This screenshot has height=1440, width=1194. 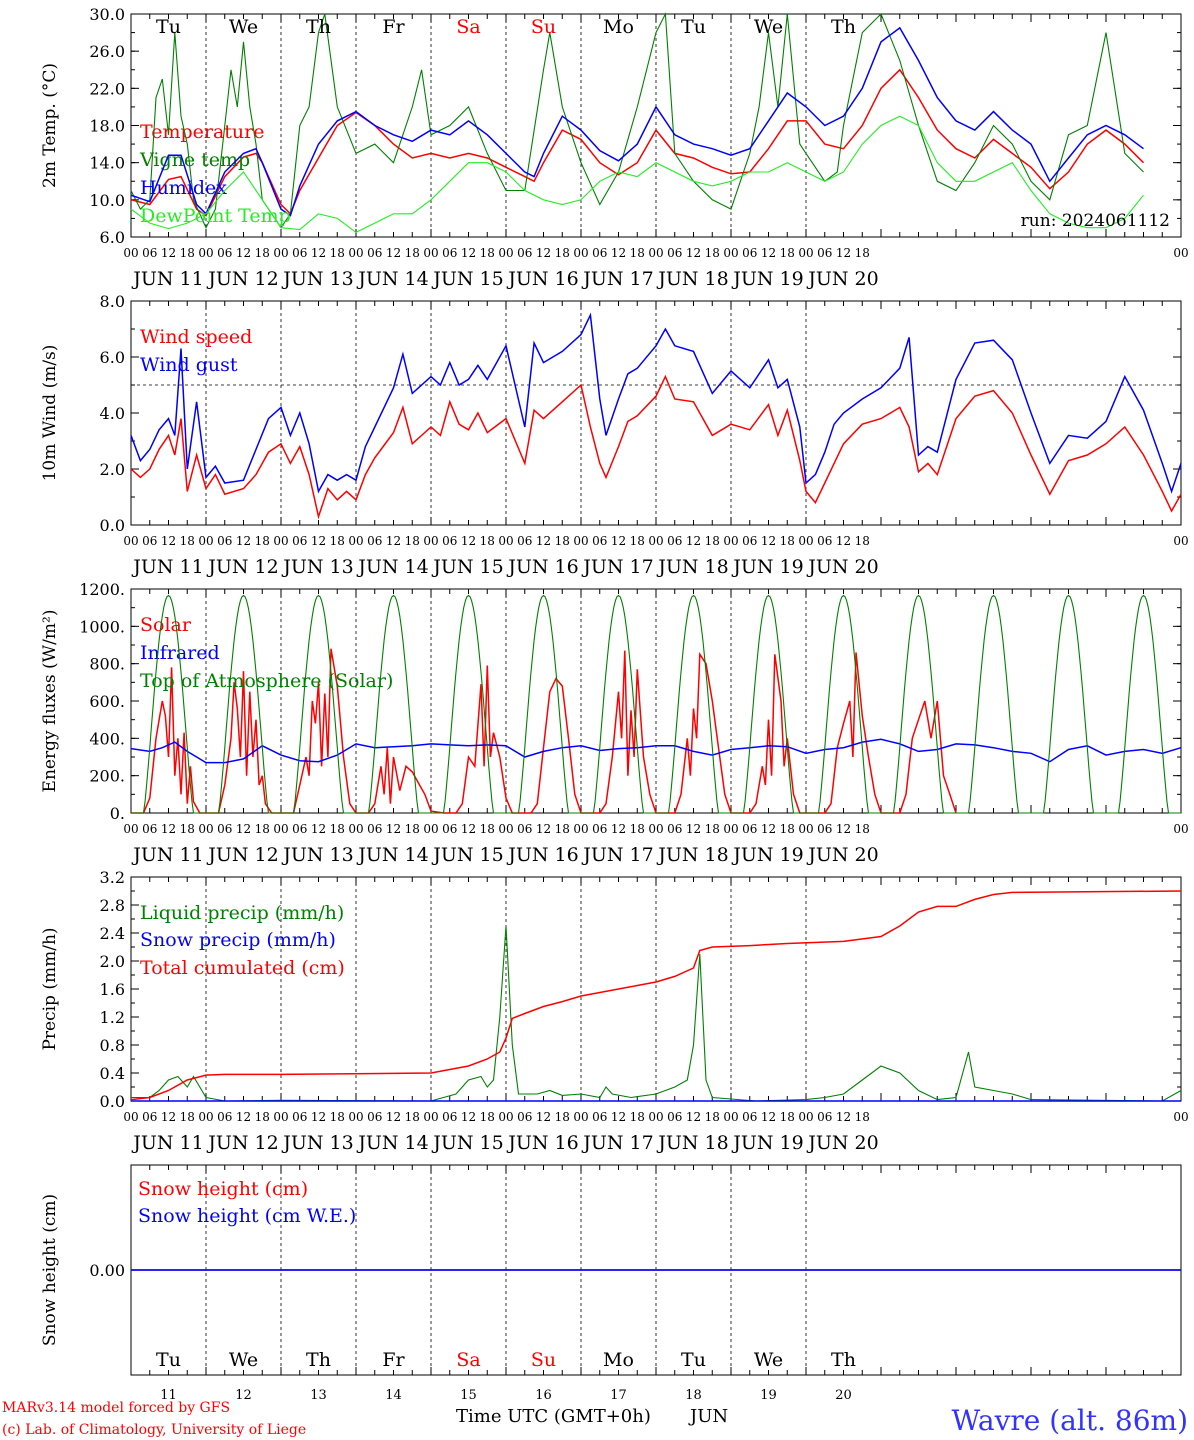 I want to click on y-tick-label: 3.2, so click(x=112, y=877).